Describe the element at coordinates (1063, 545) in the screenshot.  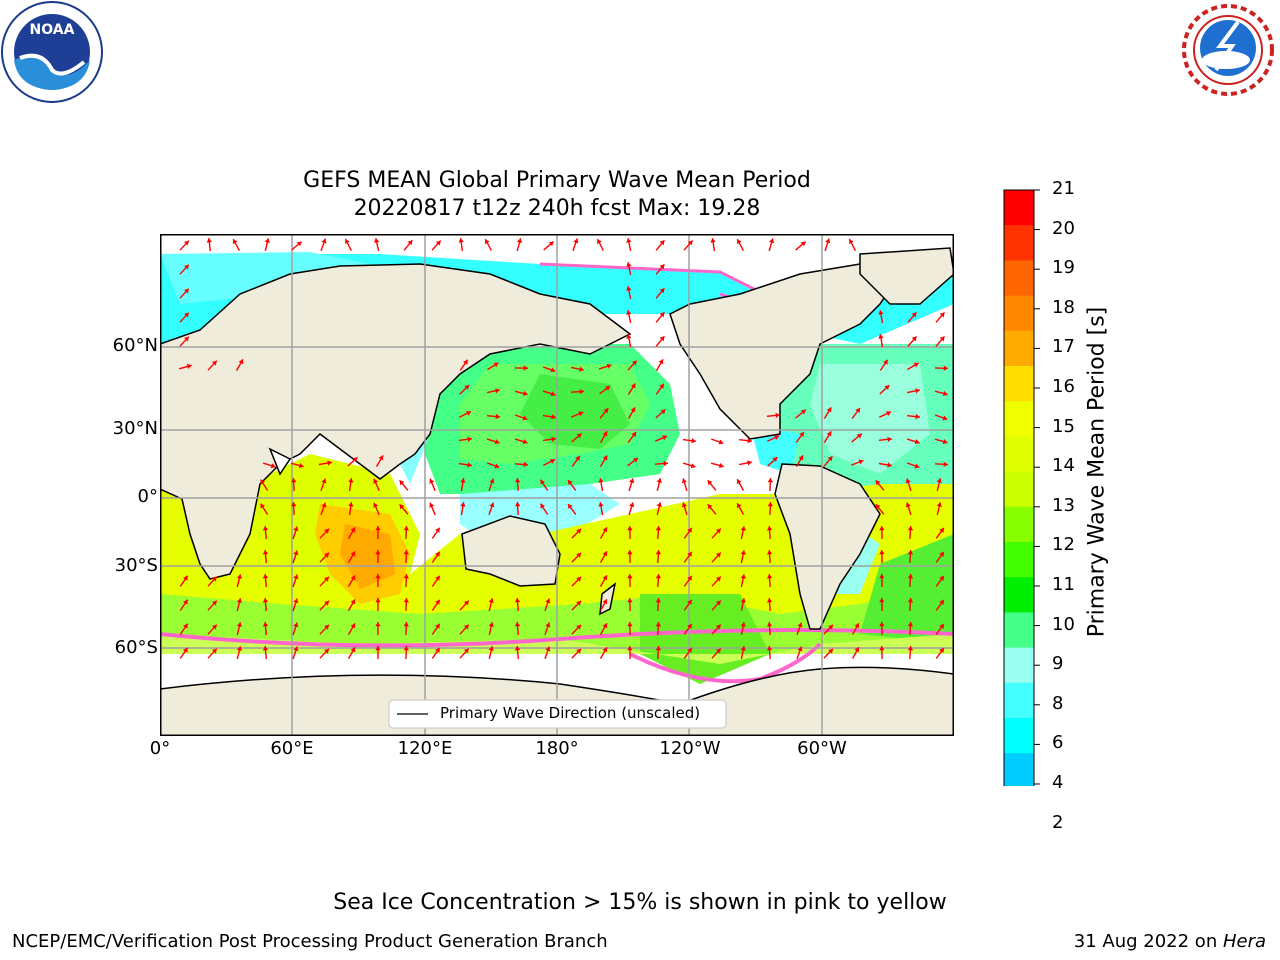
I see `colorbar-tick-label: 12` at that location.